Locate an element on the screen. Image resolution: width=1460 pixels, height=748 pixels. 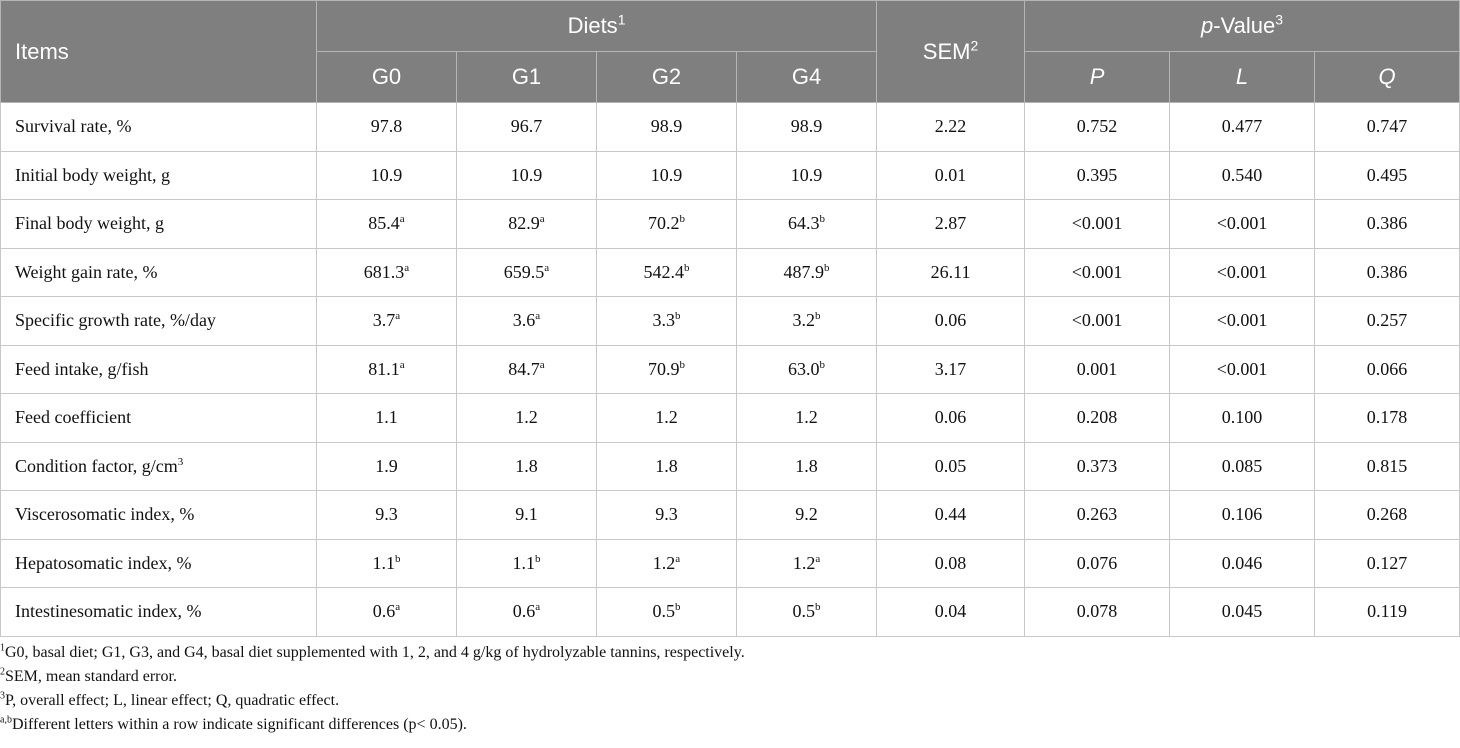
cell-diet-g0: 1.1 is located at coordinates (386, 418).